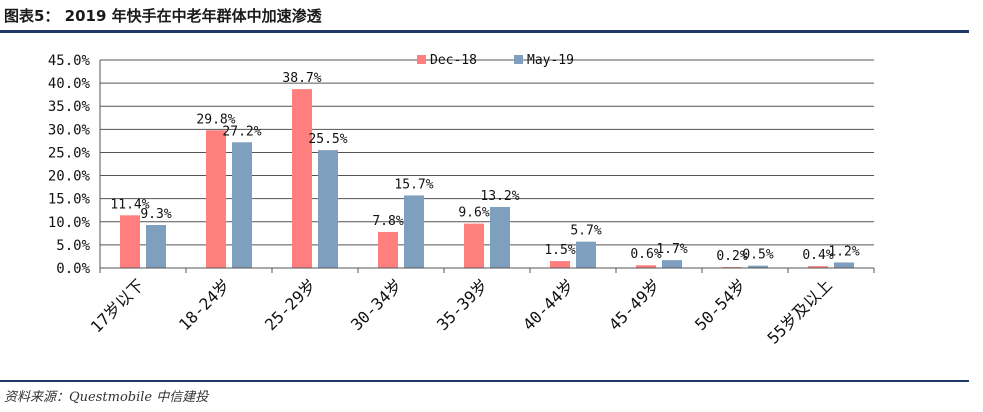 Image resolution: width=983 pixels, height=412 pixels. Describe the element at coordinates (73, 269) in the screenshot. I see `y-tick-label: 0.0%` at that location.